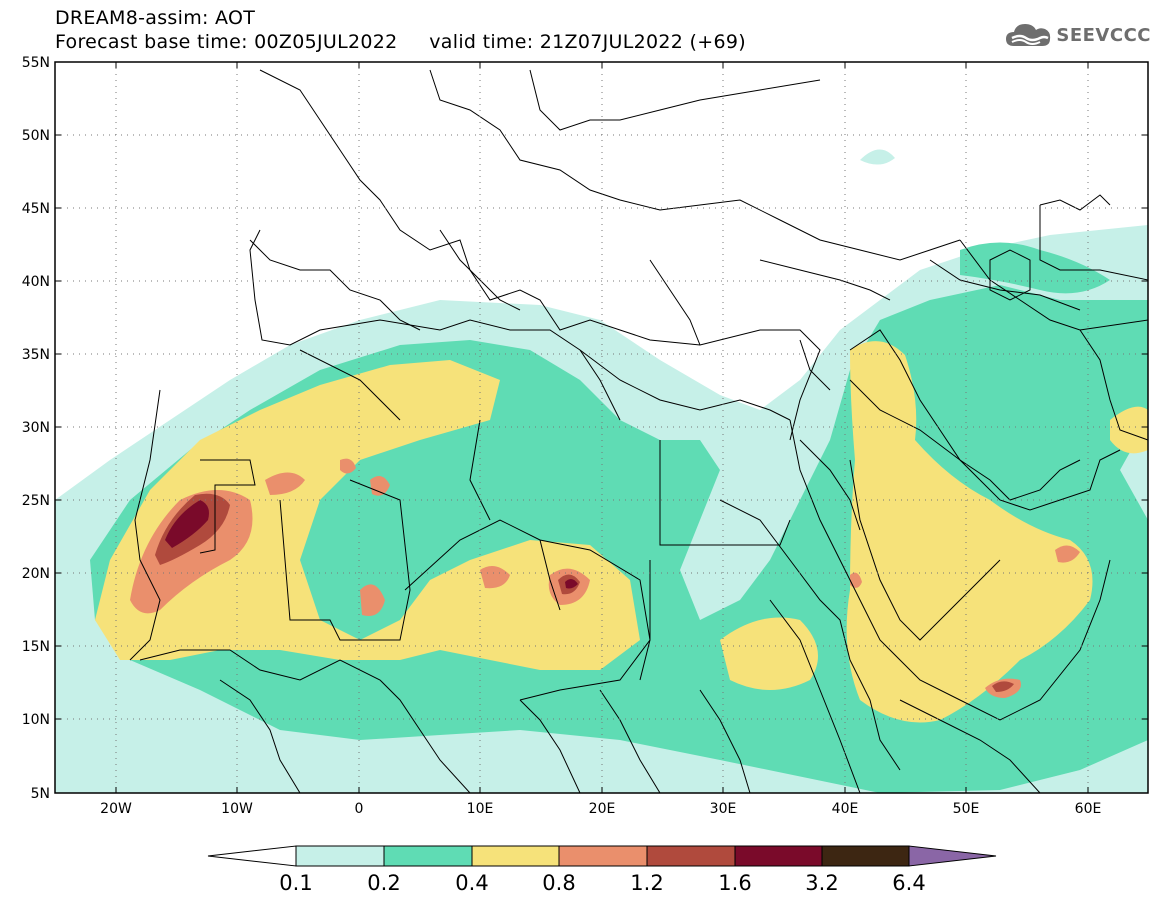 The image size is (1165, 905). Describe the element at coordinates (36, 501) in the screenshot. I see `lat-label-25n: 25N` at that location.